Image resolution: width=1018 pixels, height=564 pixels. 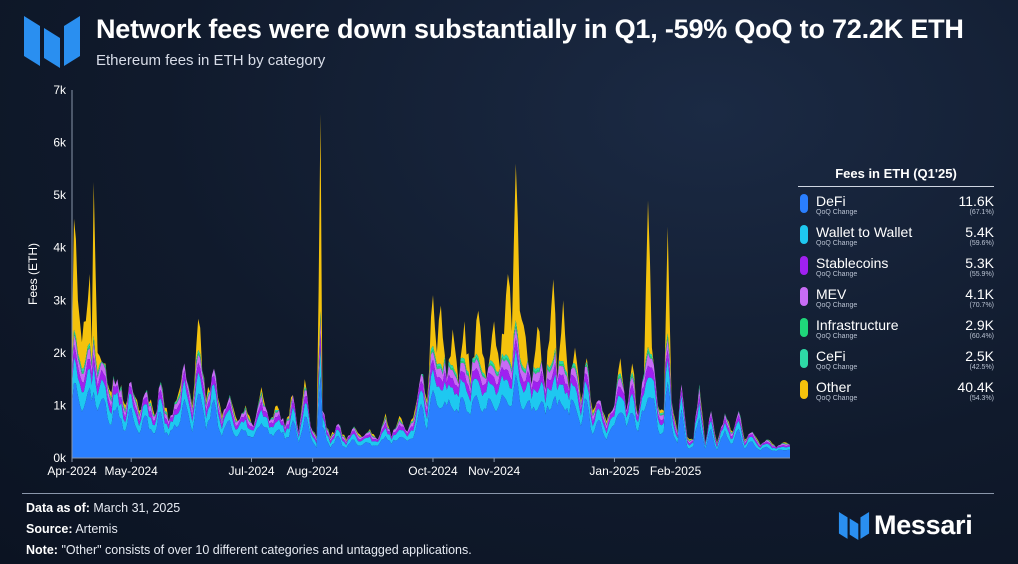 I want to click on data-as-of-label: Data as of:, so click(x=58, y=508).